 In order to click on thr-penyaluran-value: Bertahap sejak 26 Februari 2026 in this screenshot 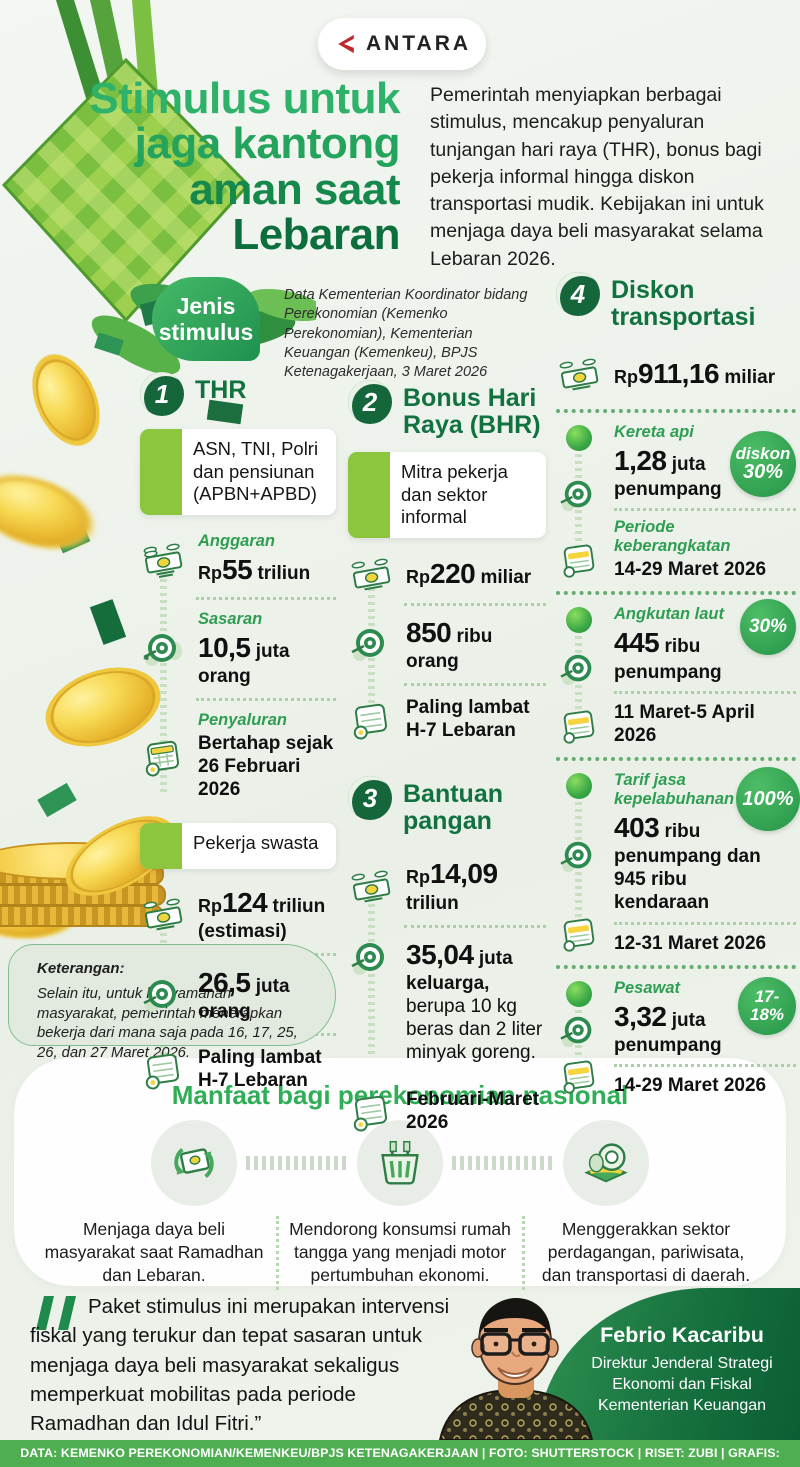, I will do `click(266, 767)`.